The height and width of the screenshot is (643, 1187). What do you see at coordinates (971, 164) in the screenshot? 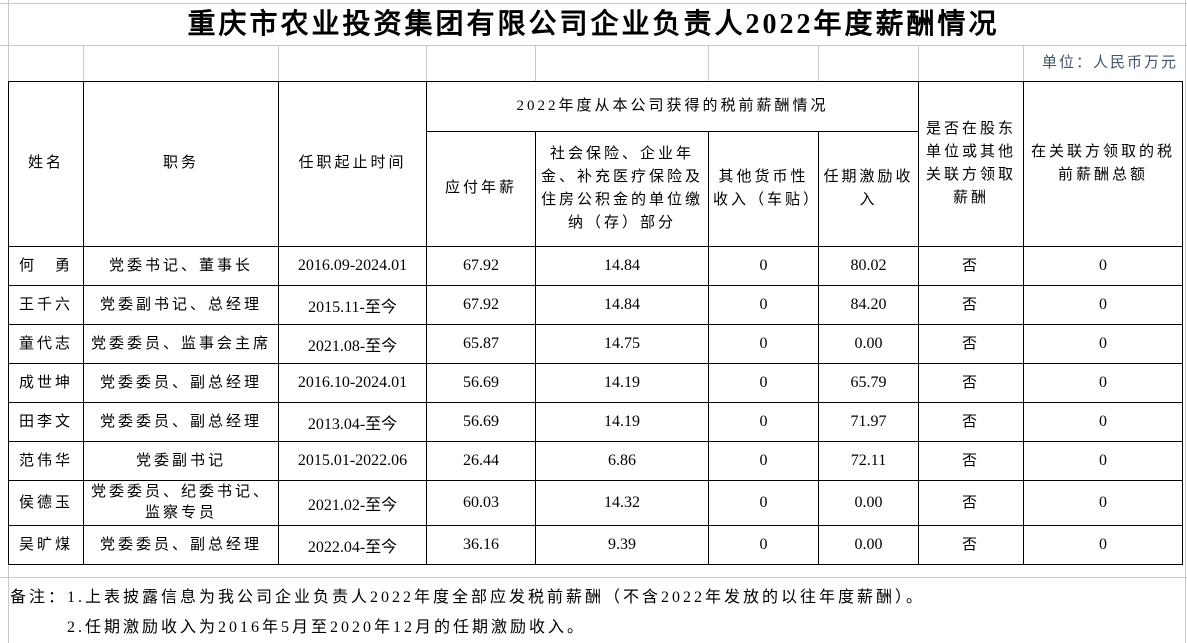
I see `header-shareholder-pay: 是否在股东单位或其他关联方领取薪酬` at bounding box center [971, 164].